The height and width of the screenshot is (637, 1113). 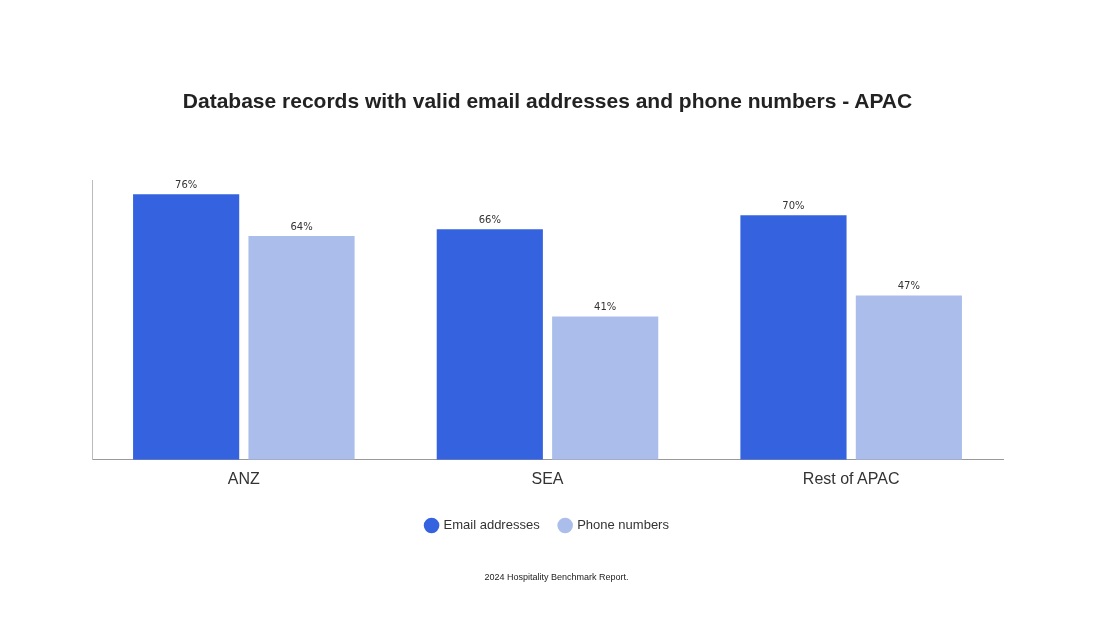 I want to click on data-label: 70%, so click(x=793, y=205).